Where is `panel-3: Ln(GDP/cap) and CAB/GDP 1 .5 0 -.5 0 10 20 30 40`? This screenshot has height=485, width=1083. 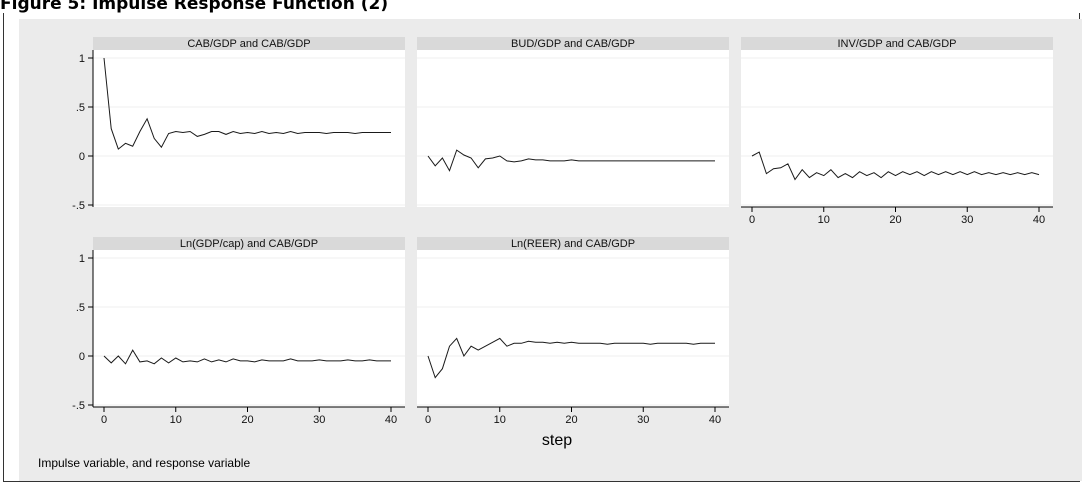 panel-3: Ln(GDP/cap) and CAB/GDP 1 .5 0 -.5 0 10 20 30 40 is located at coordinates (238, 331).